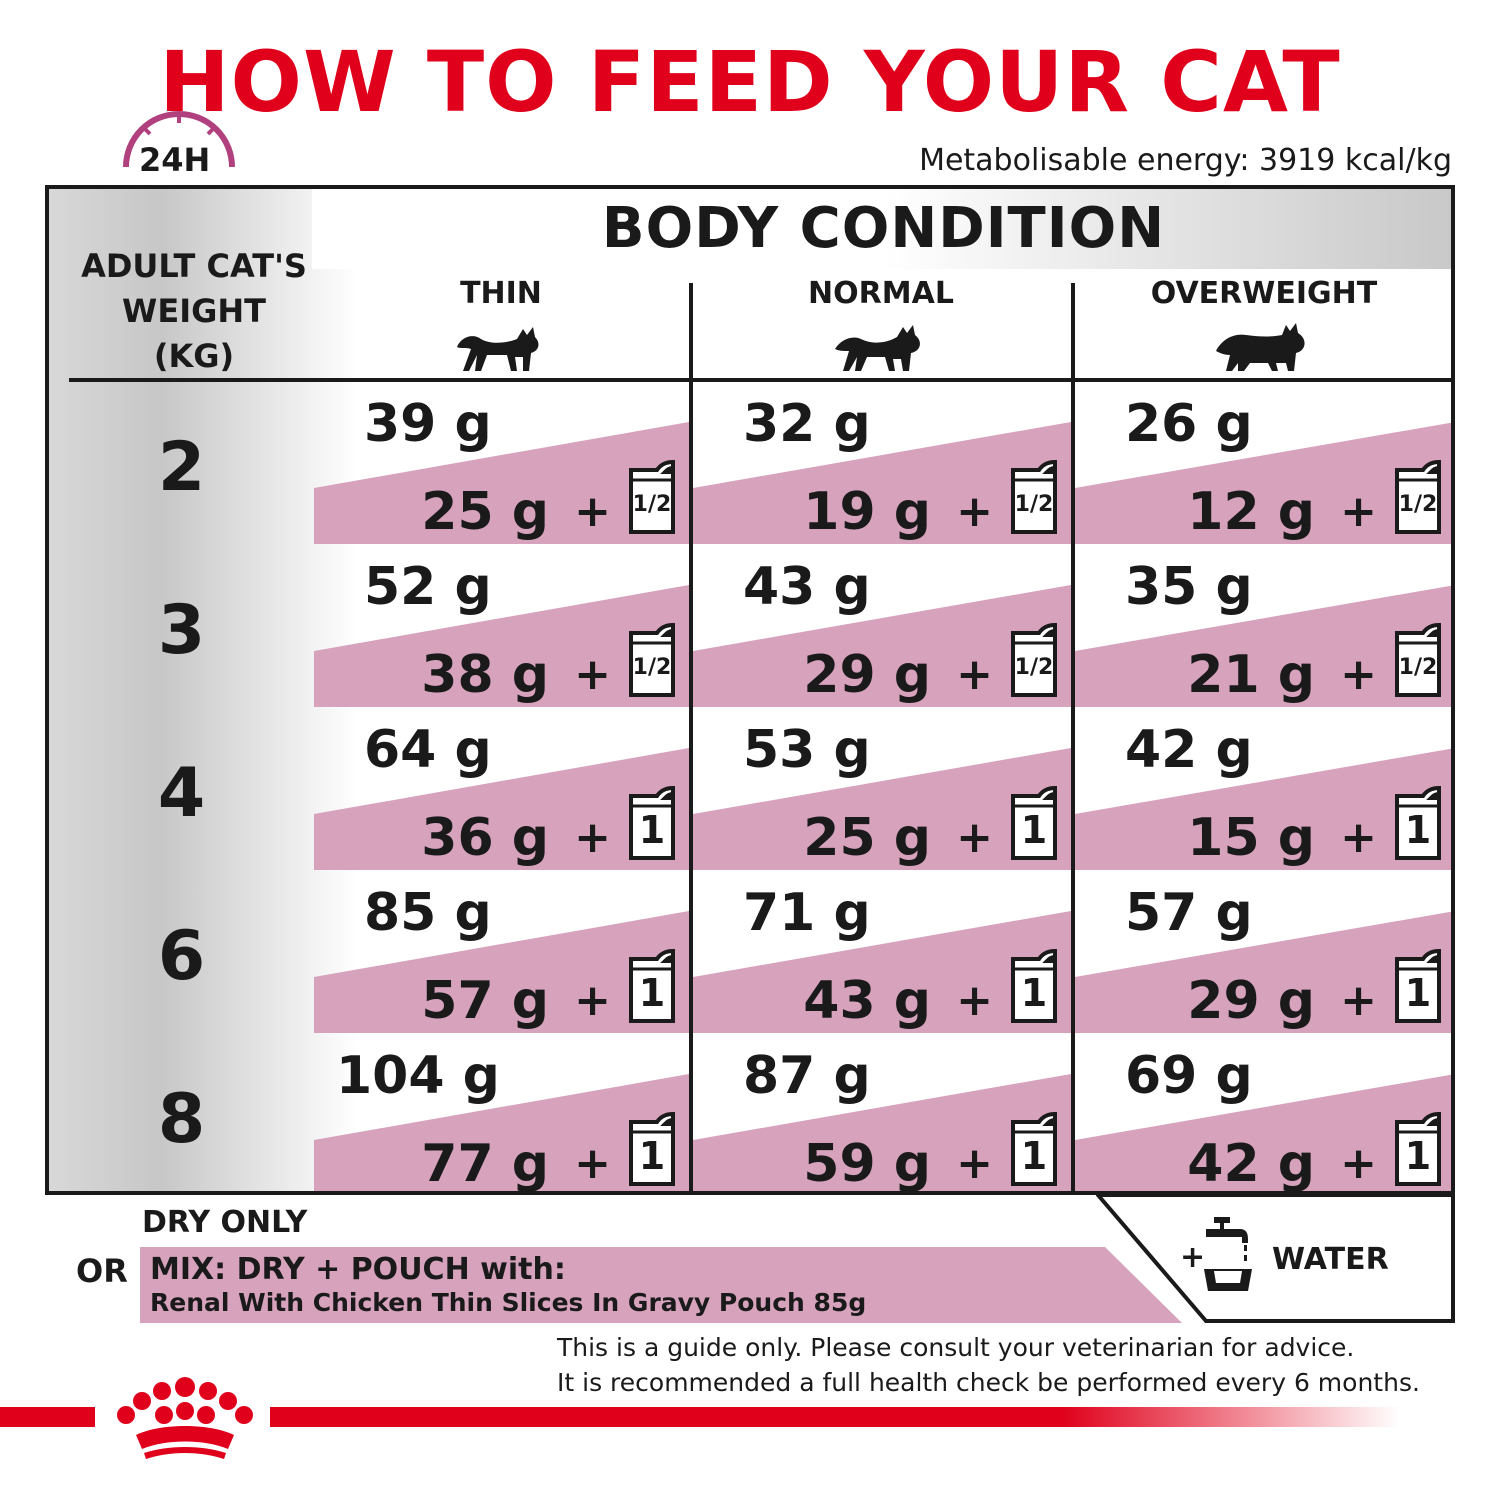 The height and width of the screenshot is (1500, 1500). Describe the element at coordinates (485, 1164) in the screenshot. I see `mix-dry-amount: 77 g` at that location.